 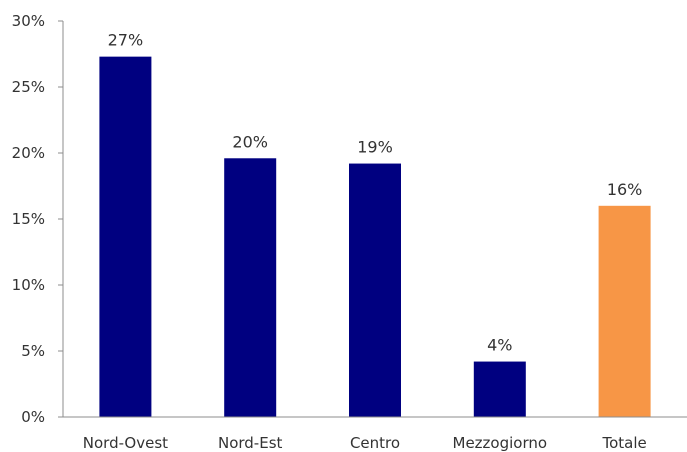 What do you see at coordinates (33, 351) in the screenshot?
I see `y-tick-label: 5%` at bounding box center [33, 351].